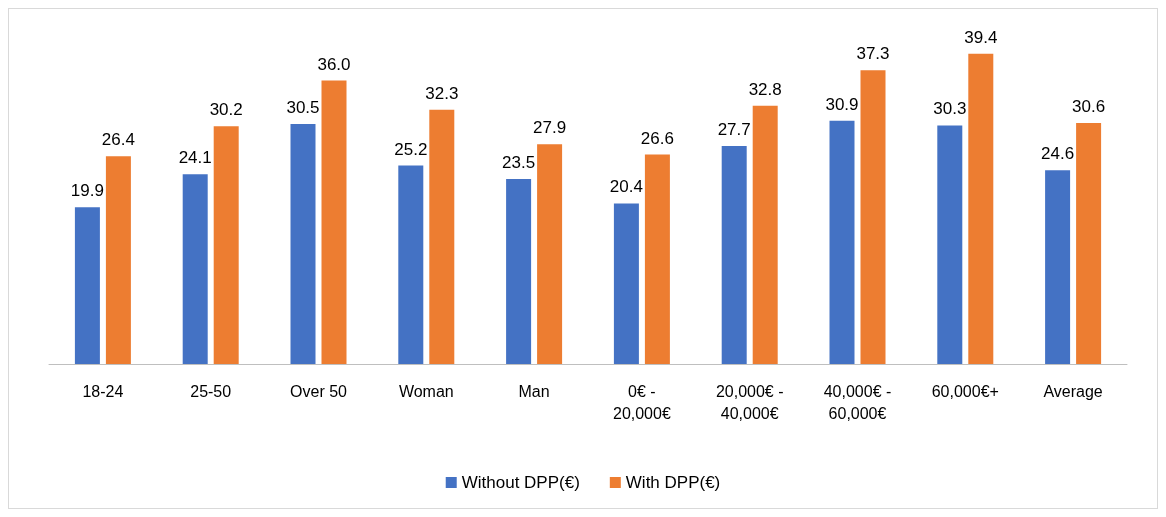 The width and height of the screenshot is (1166, 517). What do you see at coordinates (103, 391) in the screenshot?
I see `x-tick-label: 18-24` at bounding box center [103, 391].